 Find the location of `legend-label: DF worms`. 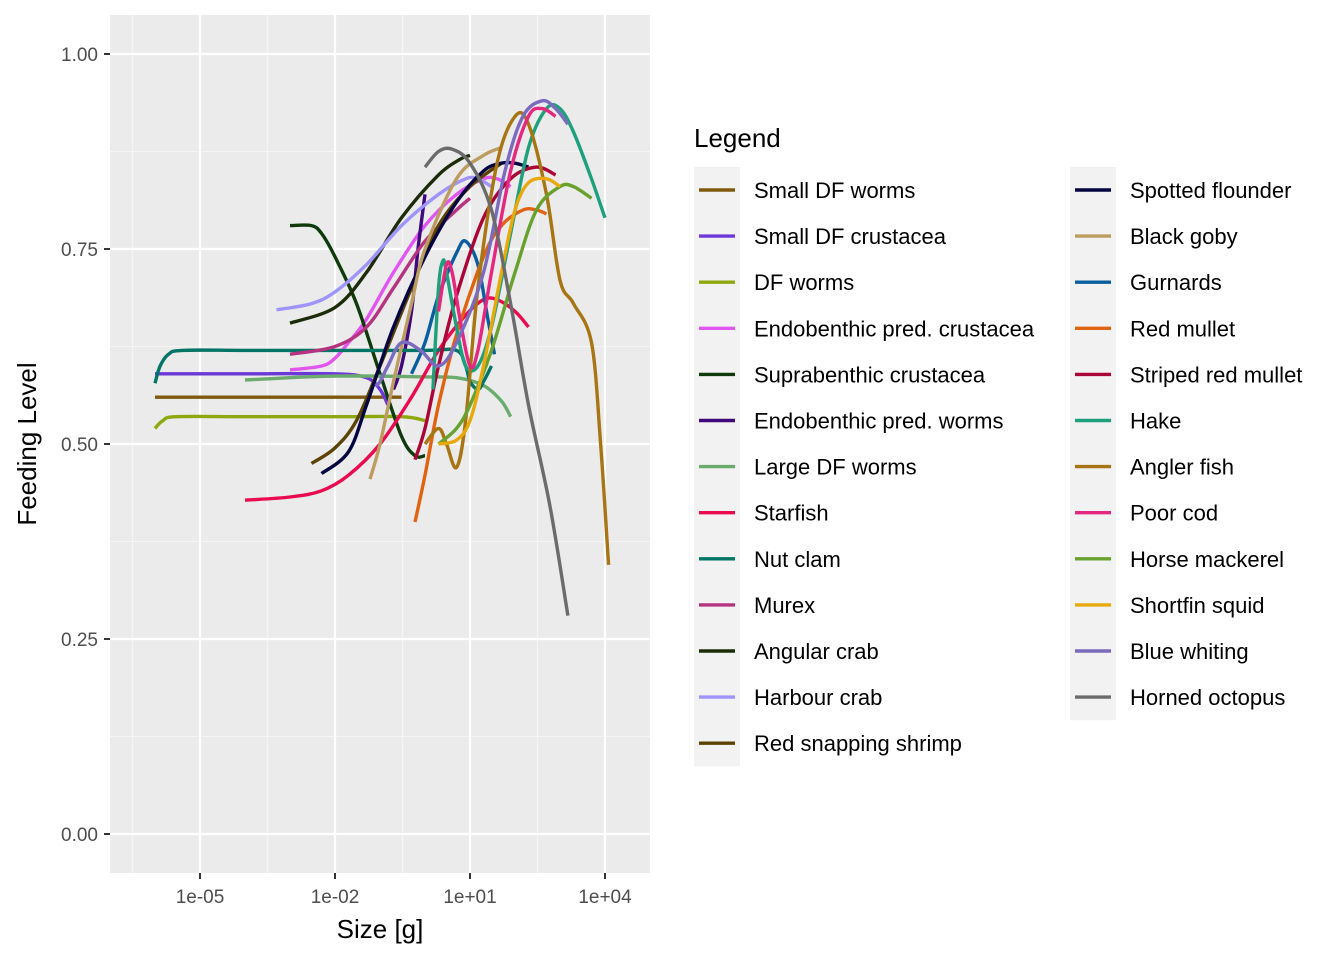

legend-label: DF worms is located at coordinates (804, 282).